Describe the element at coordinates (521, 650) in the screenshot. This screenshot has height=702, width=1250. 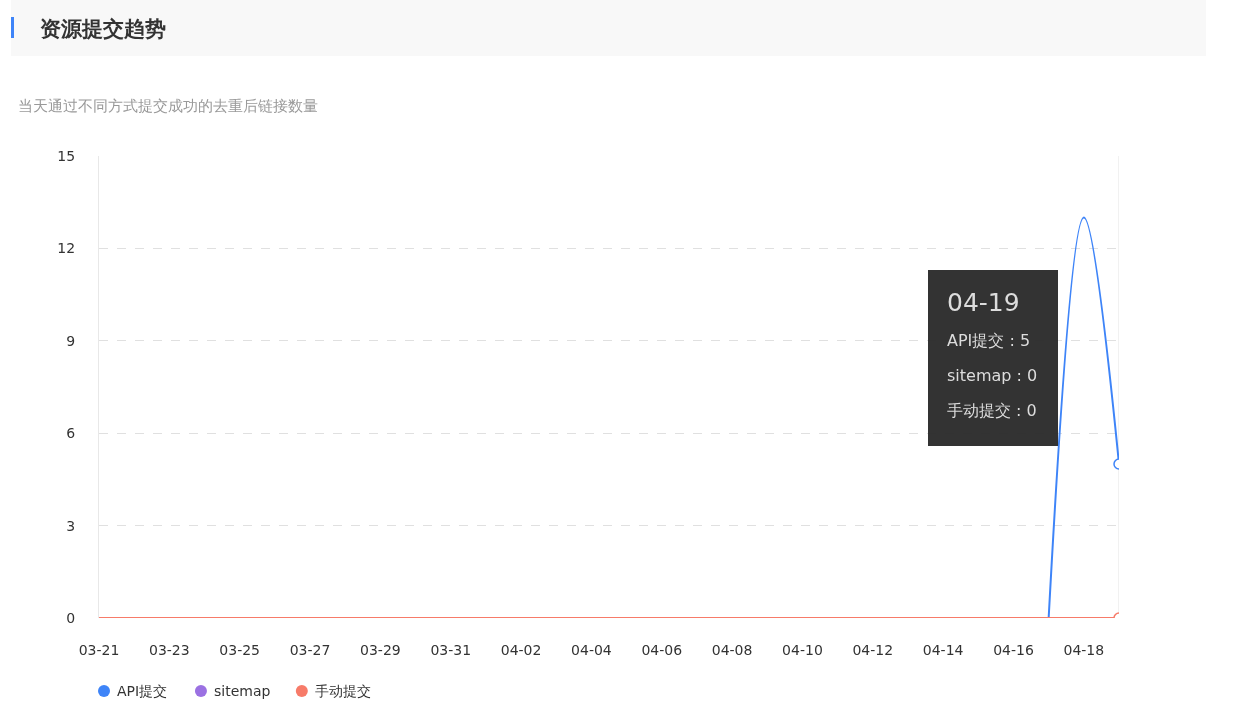
I see `x-tick-label: 04-02` at that location.